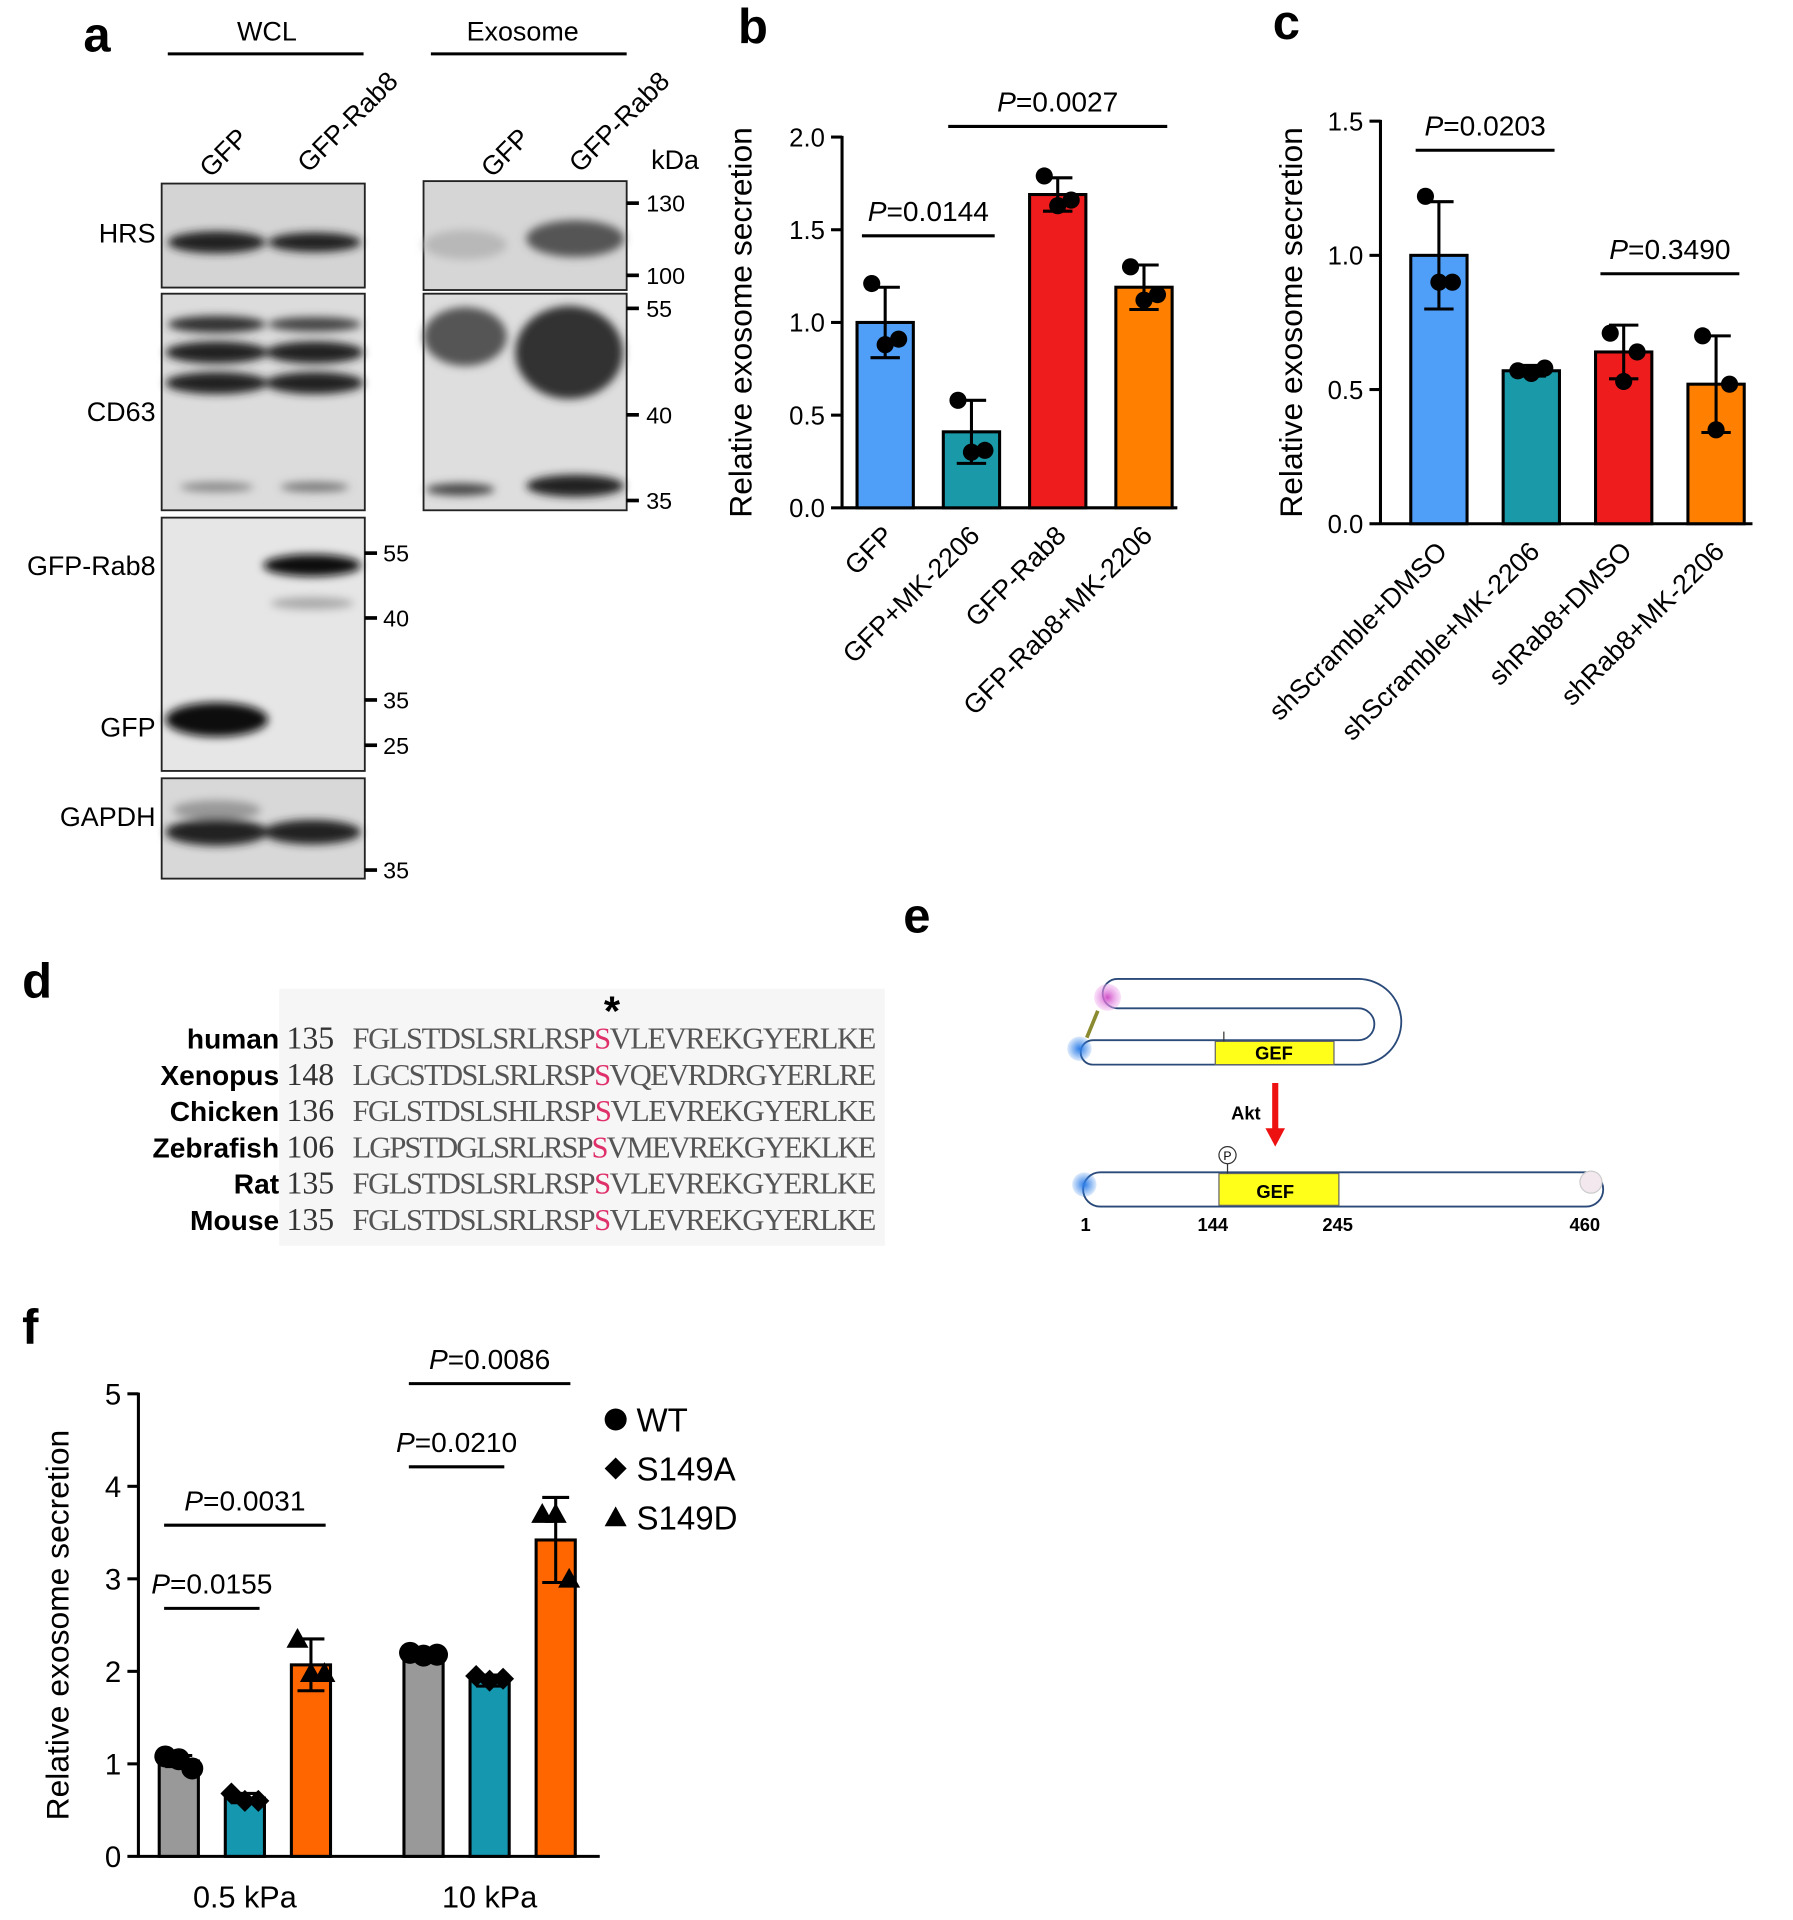 The image size is (1793, 1920). I want to click on species-label: human, so click(233, 1039).